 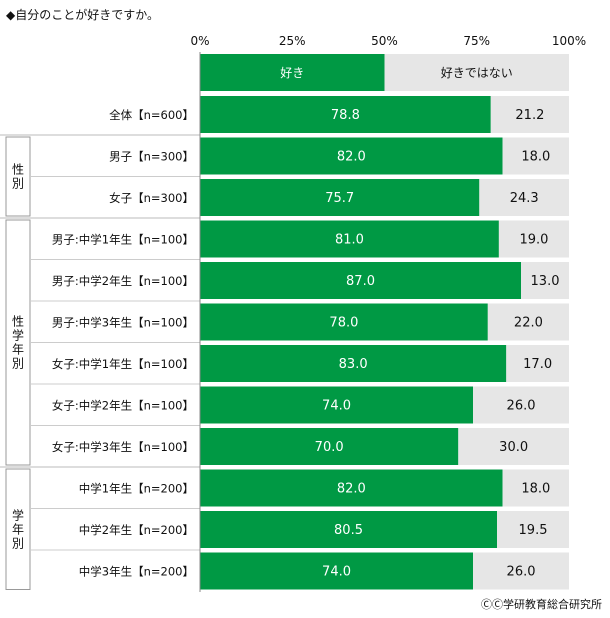 I want to click on group-label: 学年別, so click(x=18, y=528).